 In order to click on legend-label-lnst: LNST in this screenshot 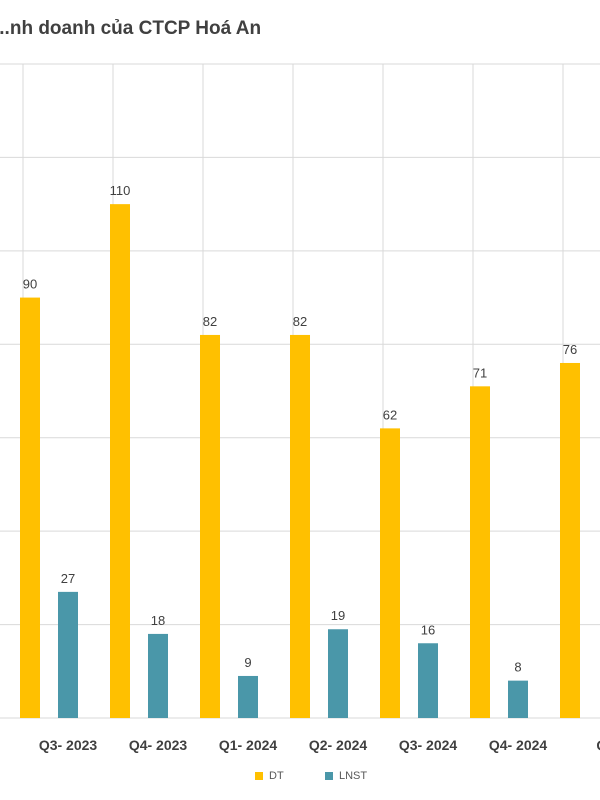, I will do `click(353, 776)`.